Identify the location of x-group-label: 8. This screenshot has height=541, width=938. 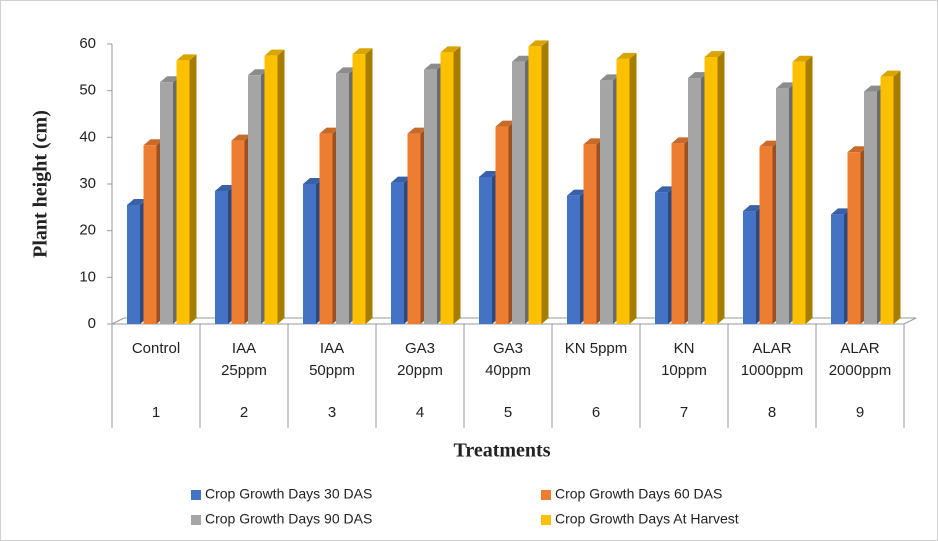
(772, 412).